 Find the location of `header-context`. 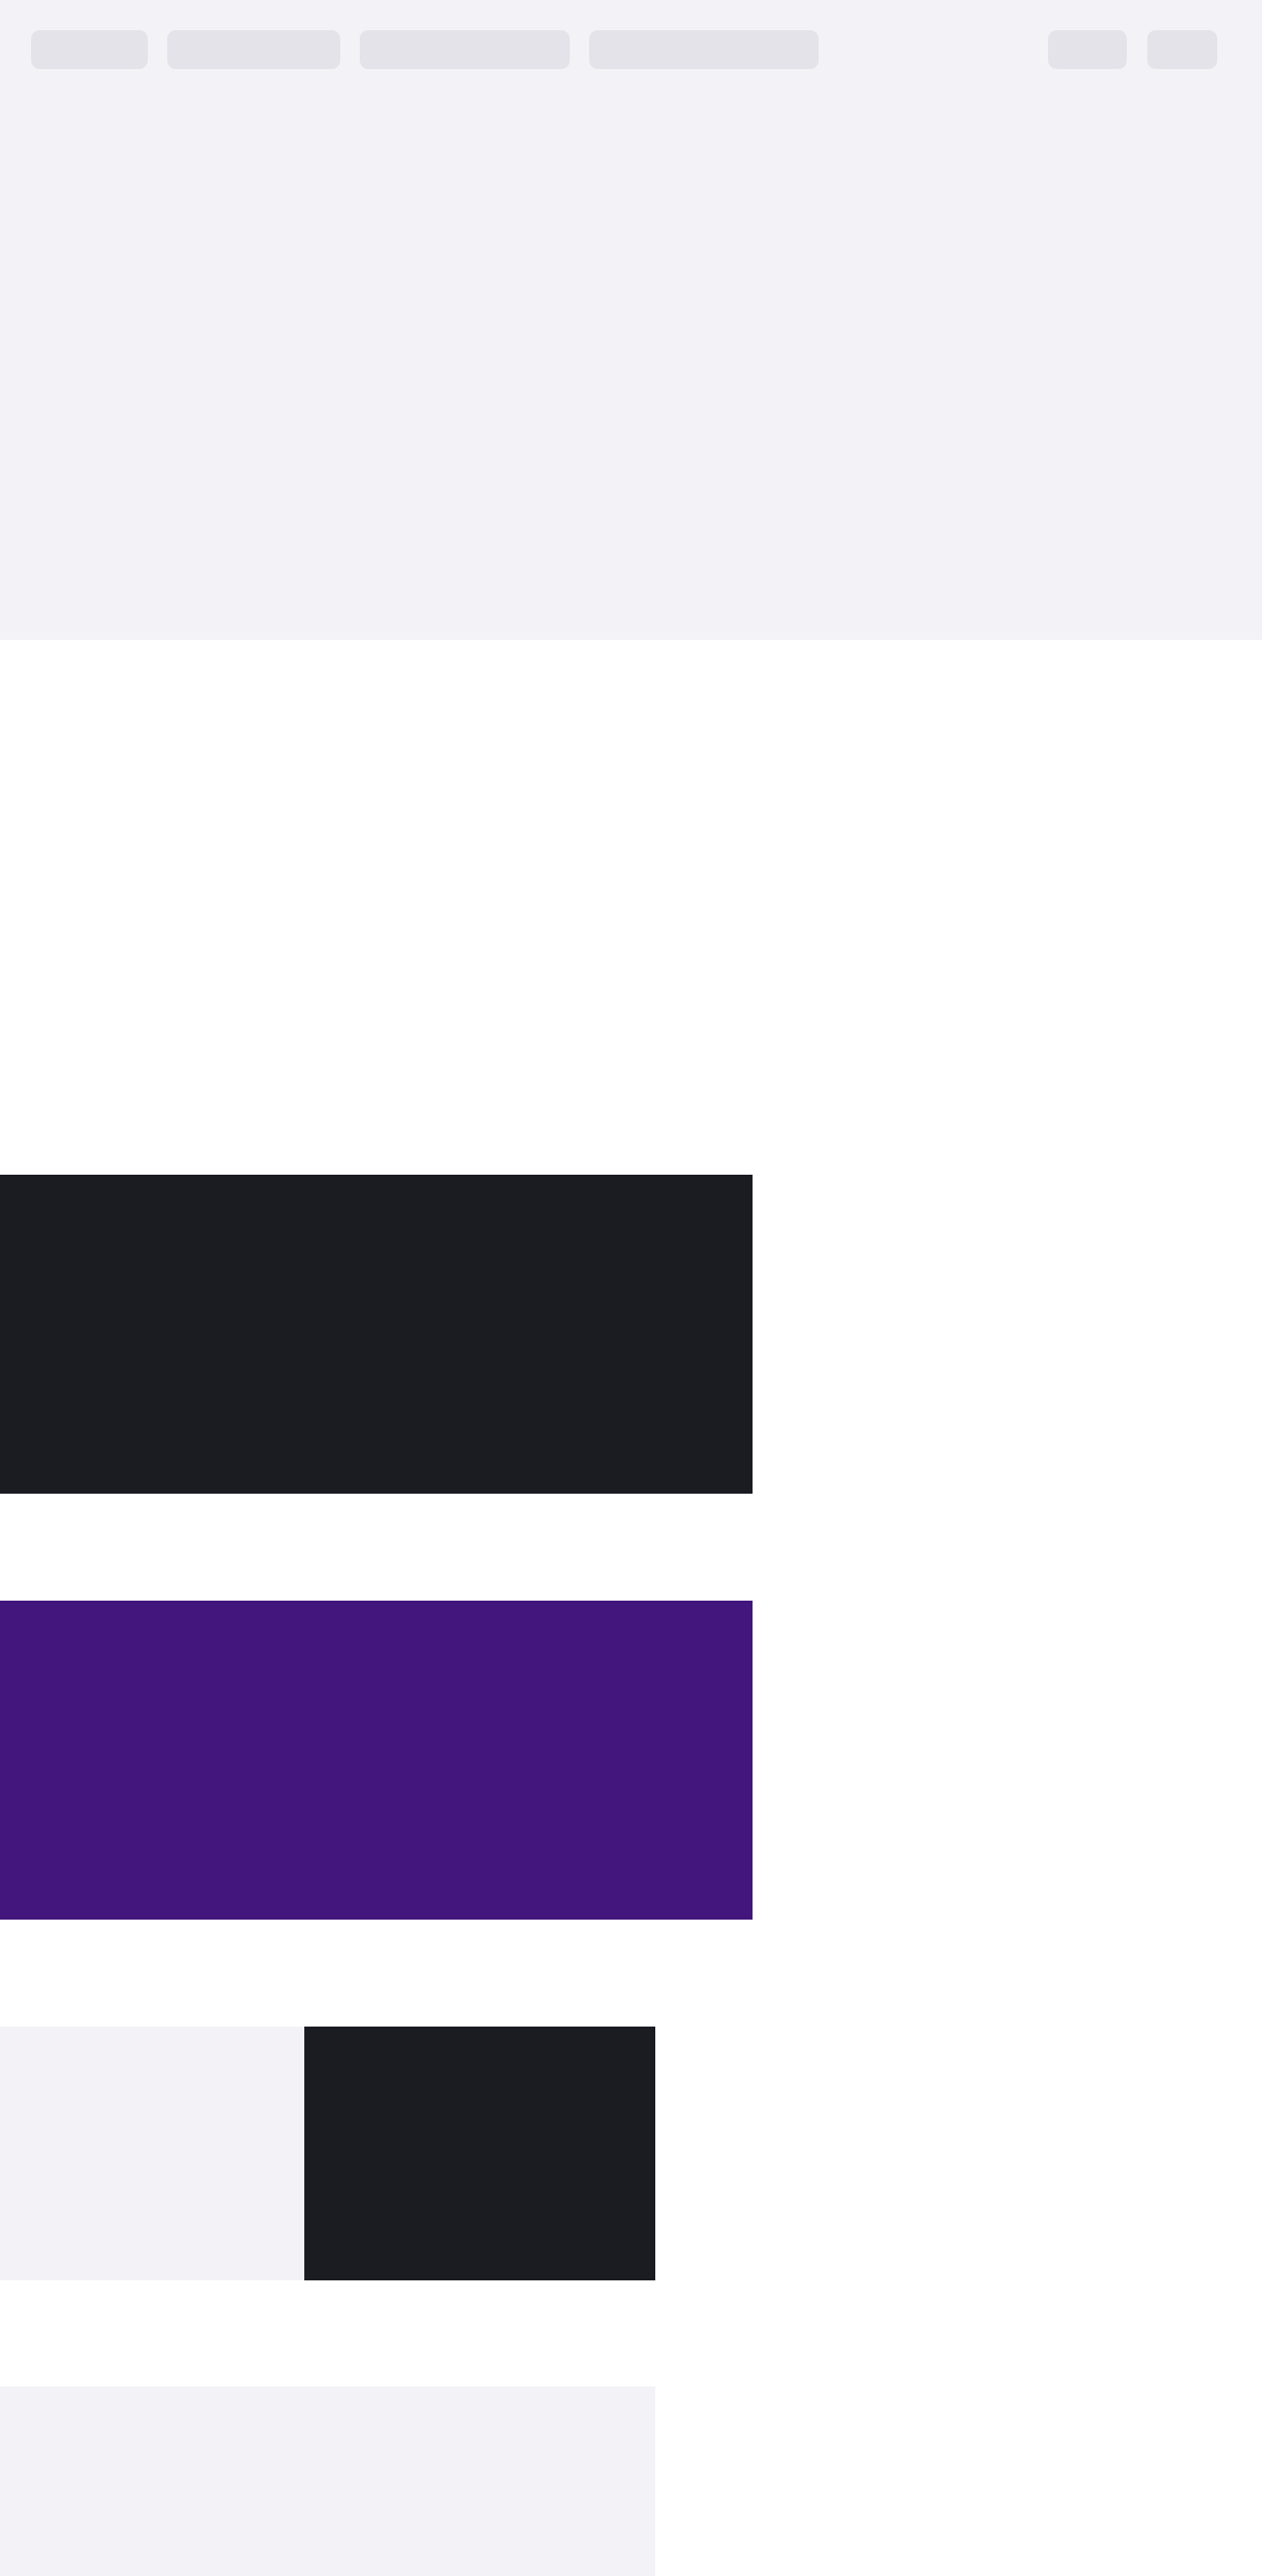

header-context is located at coordinates (704, 49).